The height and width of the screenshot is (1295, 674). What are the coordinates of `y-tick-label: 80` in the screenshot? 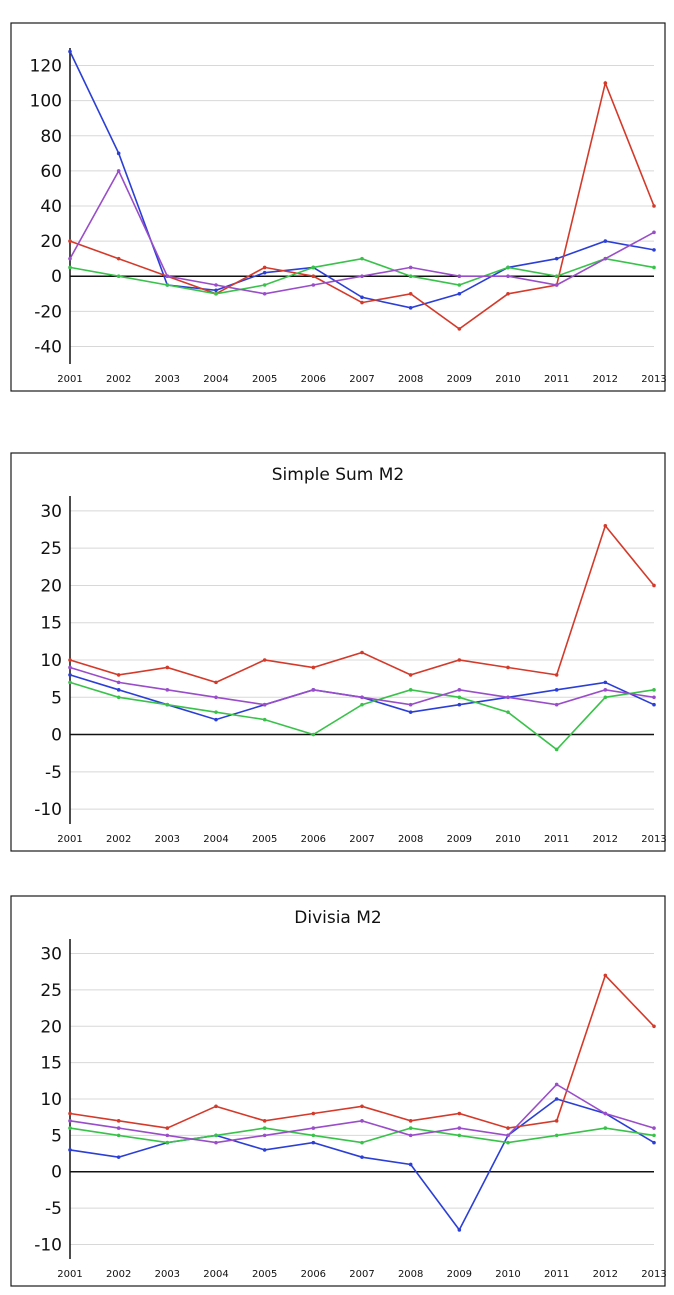 It's located at (51, 137).